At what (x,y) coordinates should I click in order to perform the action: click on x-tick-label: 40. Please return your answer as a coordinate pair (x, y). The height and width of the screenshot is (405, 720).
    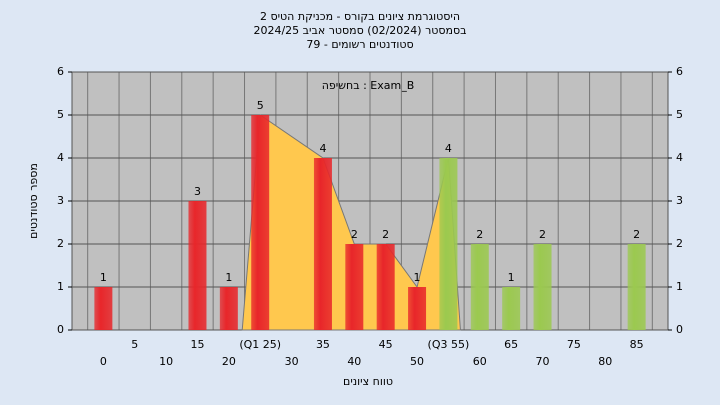
    Looking at the image, I should click on (354, 361).